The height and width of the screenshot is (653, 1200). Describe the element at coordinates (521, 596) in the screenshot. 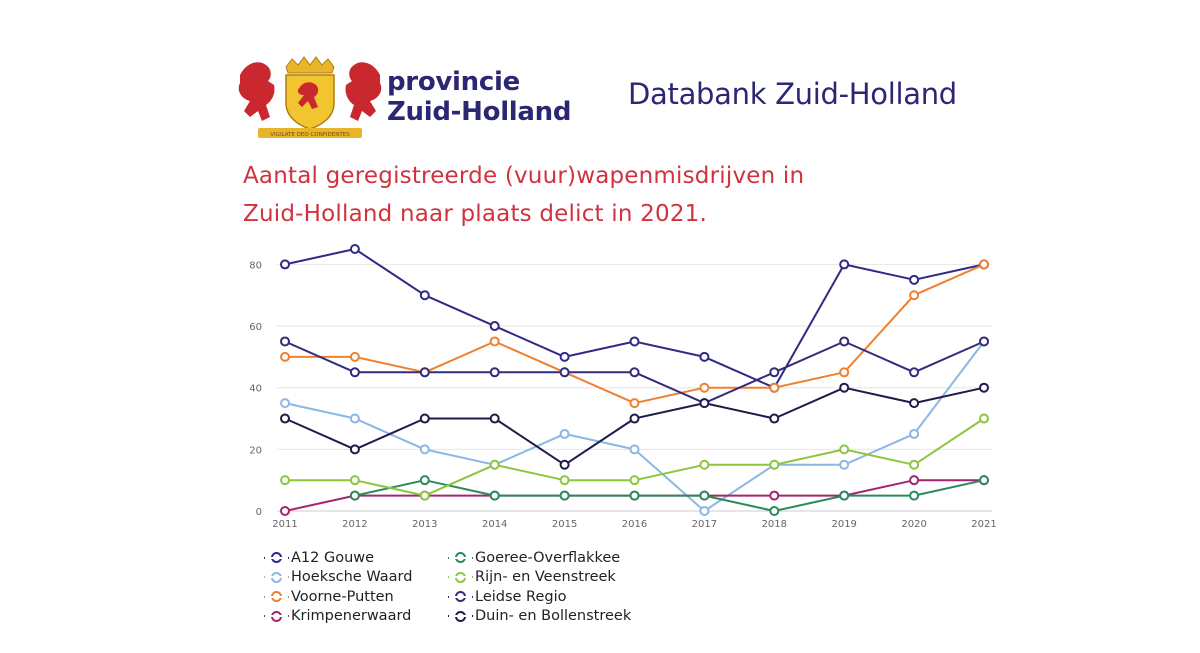

I see `legend-label: Leidse Regio` at that location.